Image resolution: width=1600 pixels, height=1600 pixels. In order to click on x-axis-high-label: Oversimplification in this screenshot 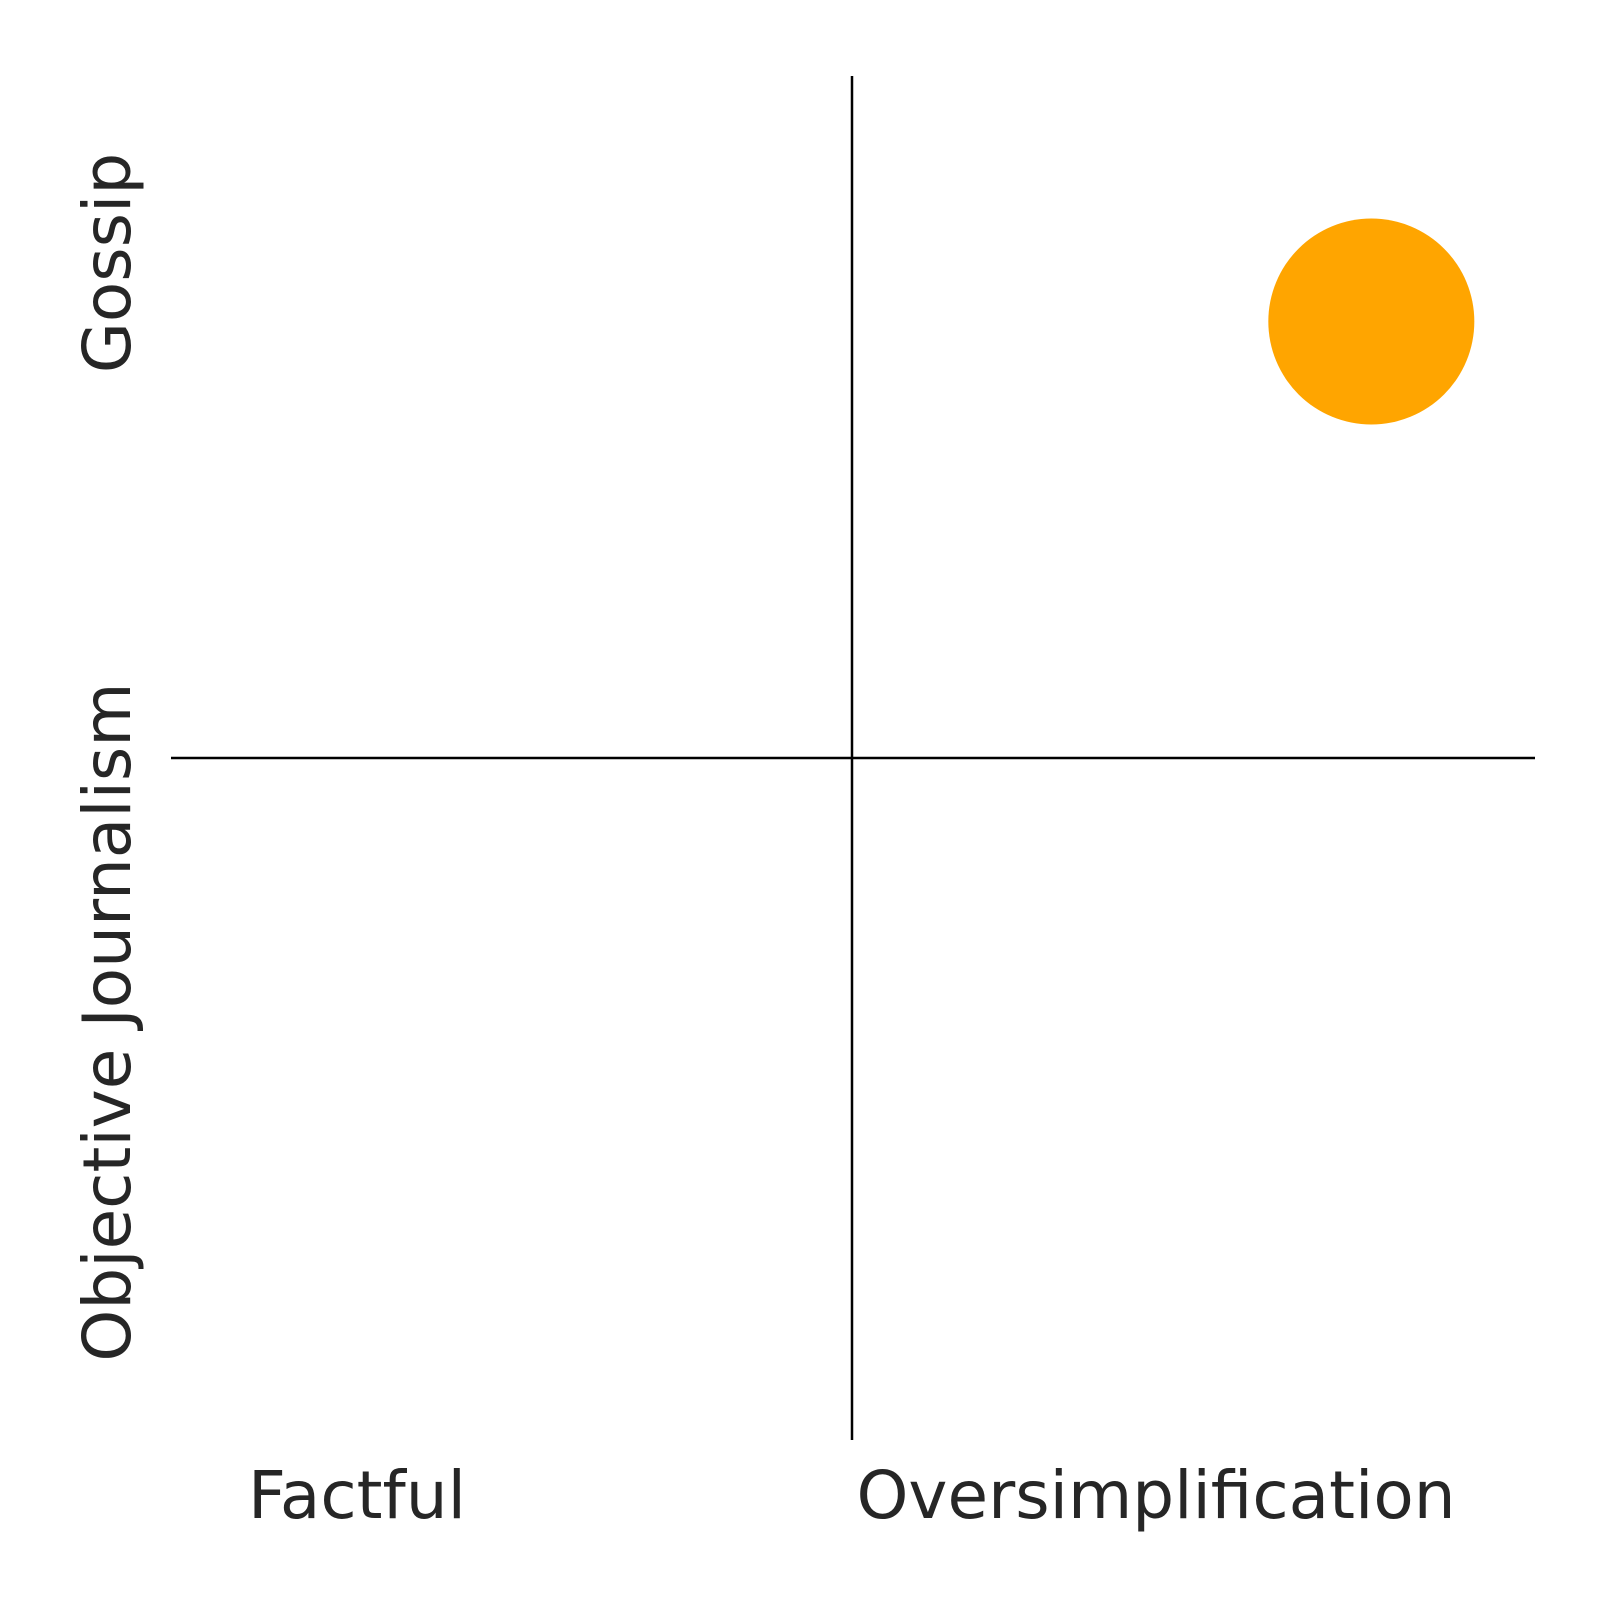, I will do `click(1155, 1495)`.